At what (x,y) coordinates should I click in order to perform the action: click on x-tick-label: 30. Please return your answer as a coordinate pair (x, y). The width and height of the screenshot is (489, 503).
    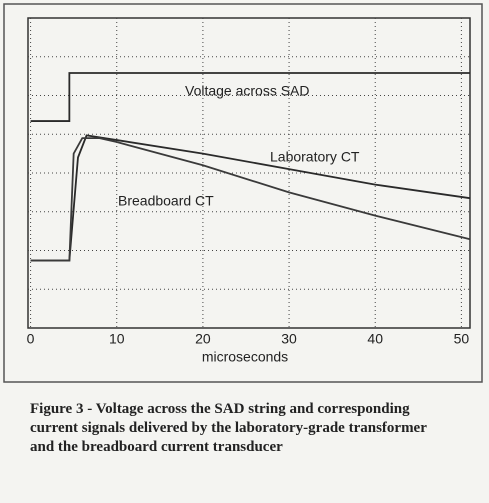
    Looking at the image, I should click on (289, 339).